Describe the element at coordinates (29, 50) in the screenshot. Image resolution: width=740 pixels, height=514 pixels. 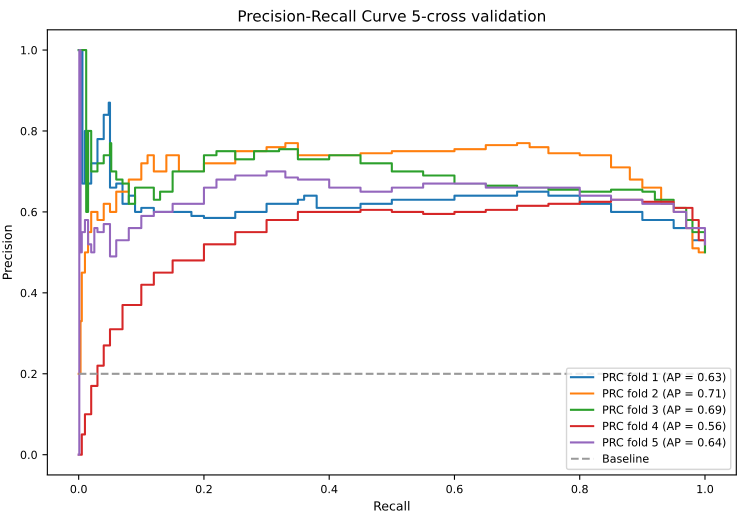
I see `y-tick-label: 1.0` at that location.